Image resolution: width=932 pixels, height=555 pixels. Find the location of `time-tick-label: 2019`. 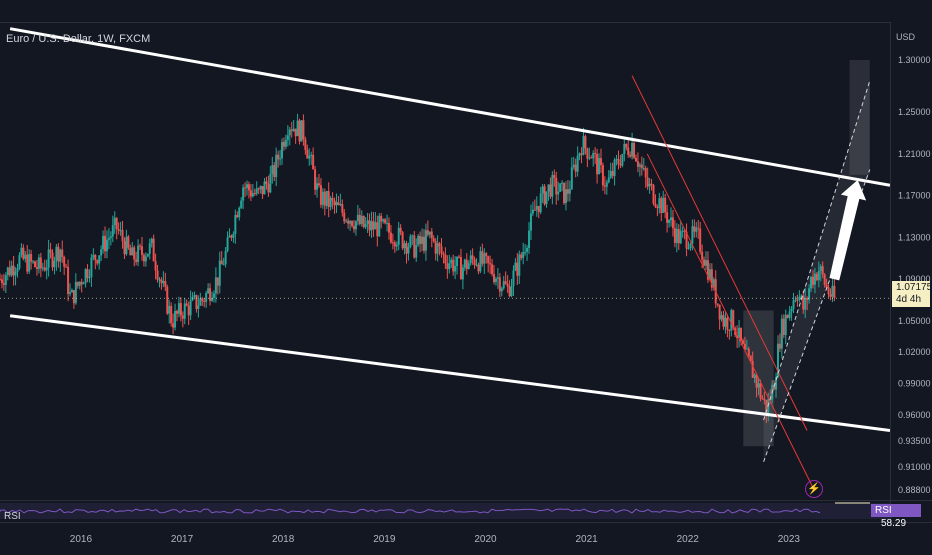

time-tick-label: 2019 is located at coordinates (384, 539).